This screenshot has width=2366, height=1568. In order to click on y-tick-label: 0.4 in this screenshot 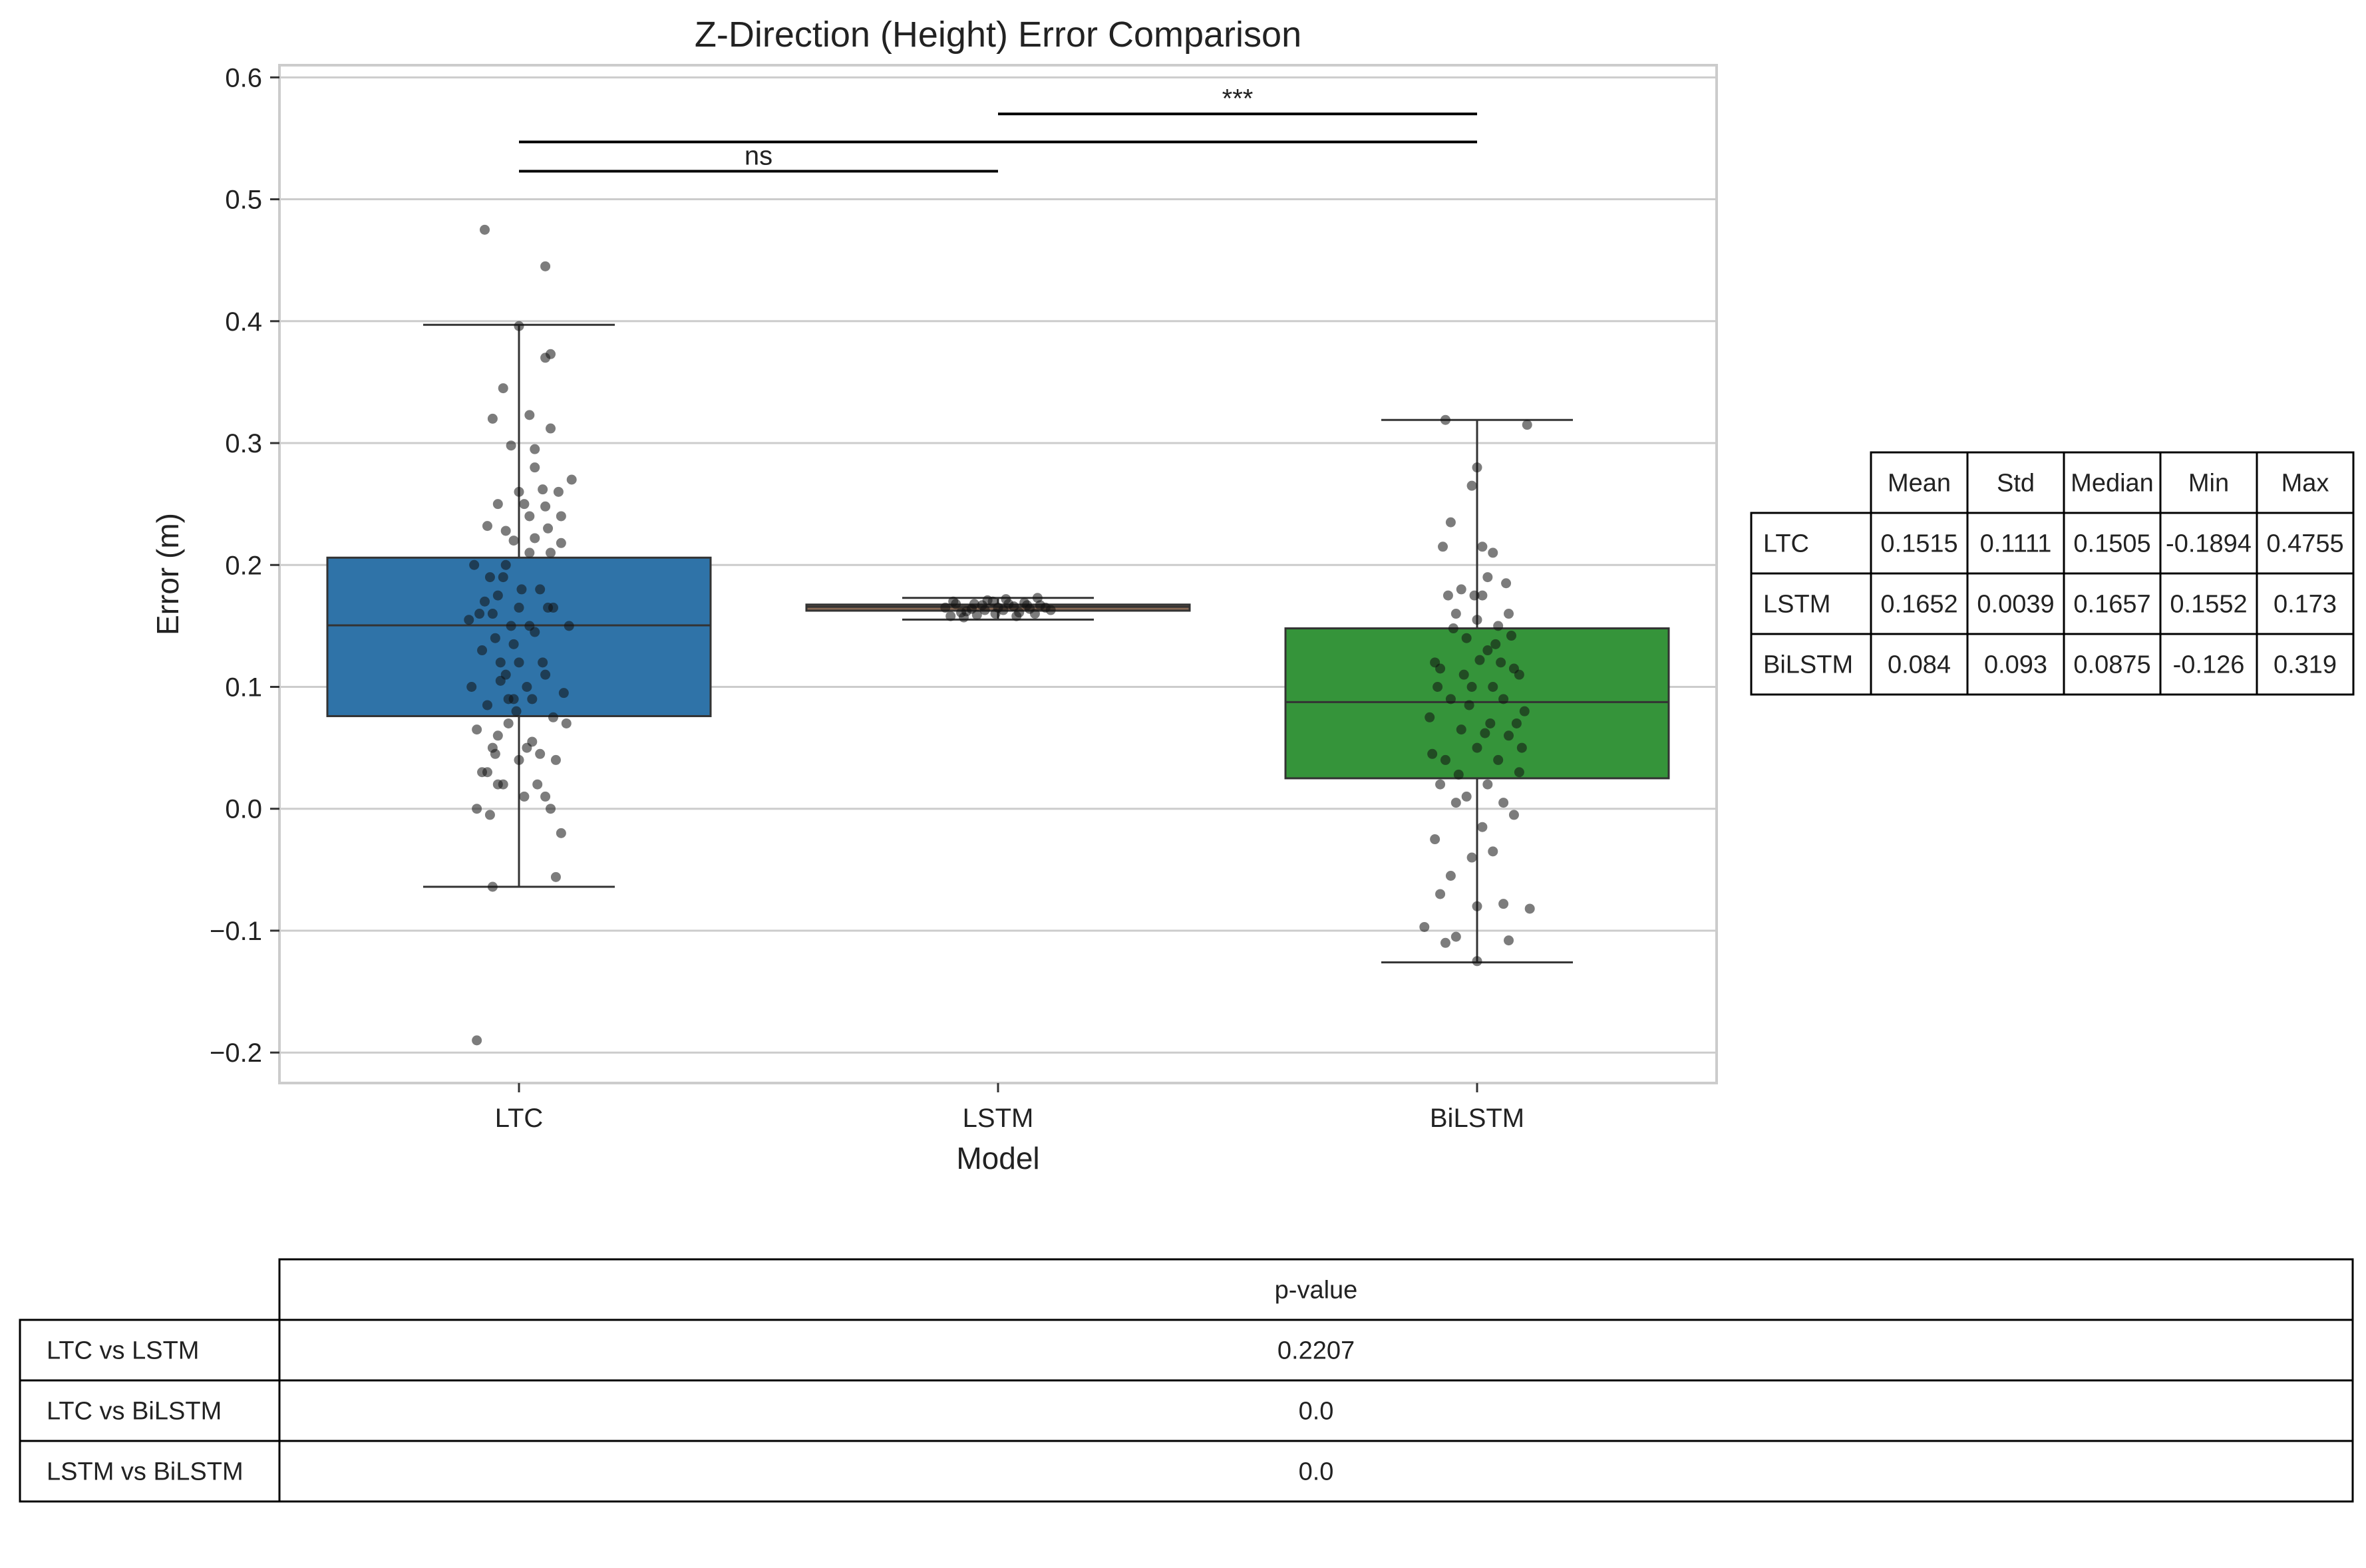, I will do `click(243, 322)`.